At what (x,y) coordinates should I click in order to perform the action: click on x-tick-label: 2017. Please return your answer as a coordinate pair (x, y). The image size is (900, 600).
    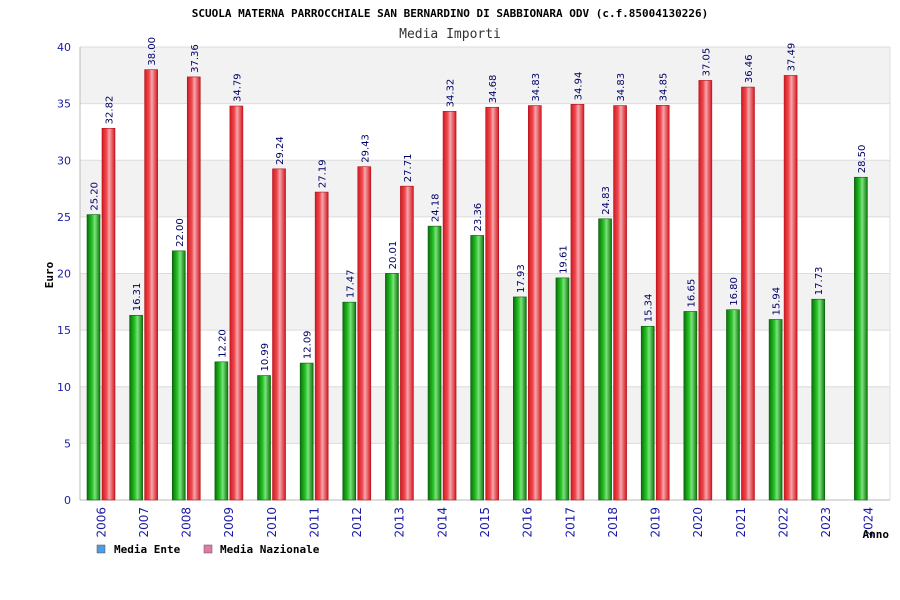
    Looking at the image, I should click on (570, 522).